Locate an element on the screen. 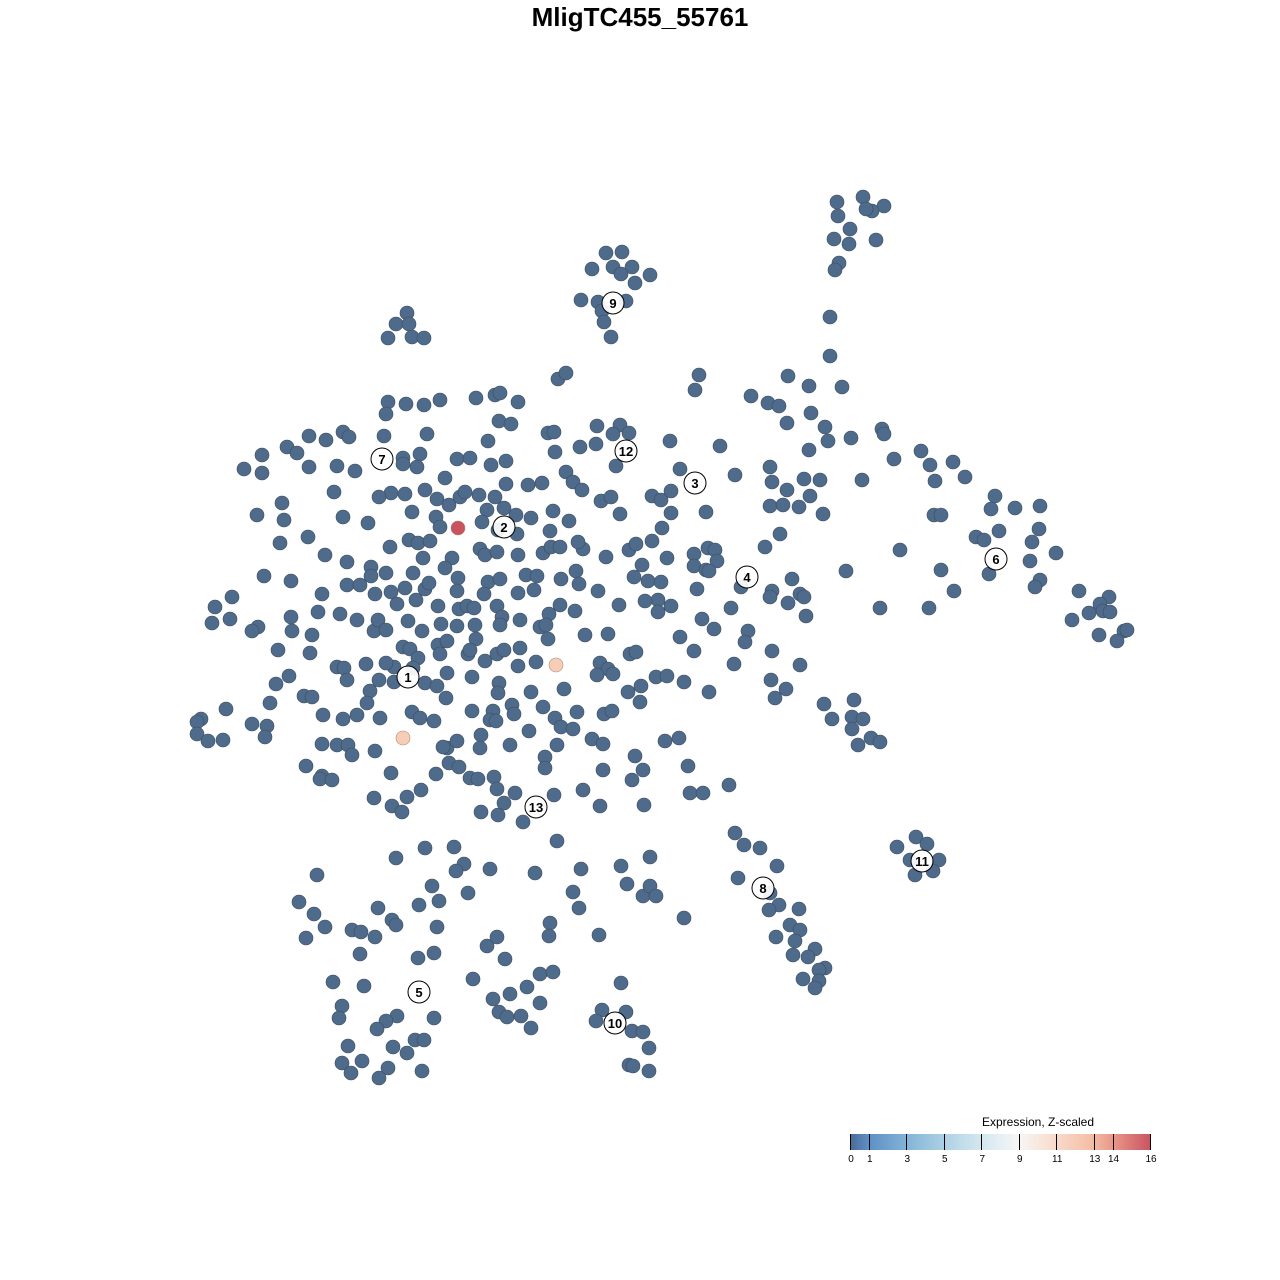 Image resolution: width=1280 pixels, height=1280 pixels. legend-tick-label: 1 is located at coordinates (869, 1159).